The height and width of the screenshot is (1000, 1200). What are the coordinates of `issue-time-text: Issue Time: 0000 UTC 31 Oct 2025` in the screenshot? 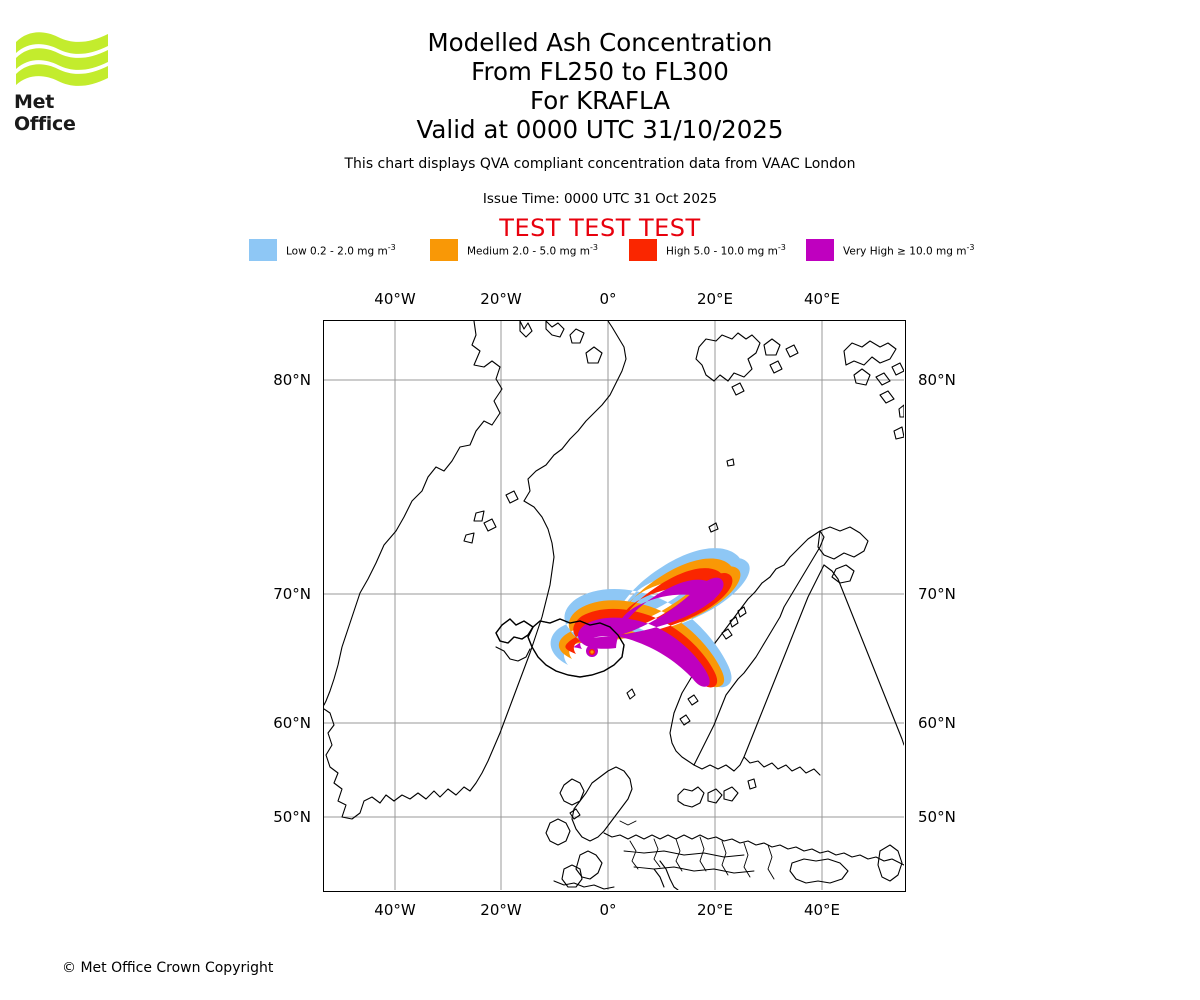 It's located at (600, 199).